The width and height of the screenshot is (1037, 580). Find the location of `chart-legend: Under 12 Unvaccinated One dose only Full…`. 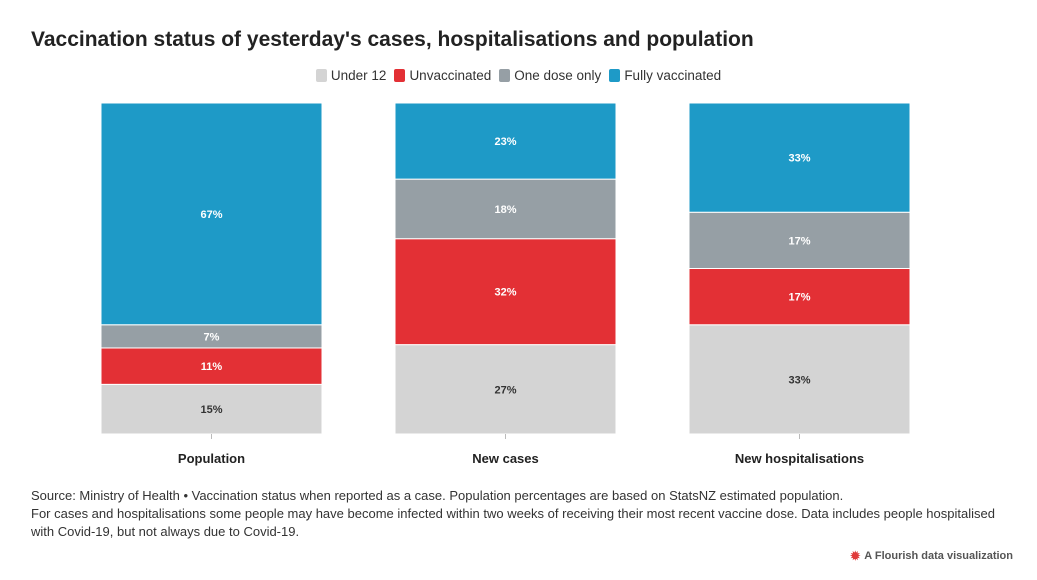

chart-legend: Under 12 Unvaccinated One dose only Full… is located at coordinates (518, 75).